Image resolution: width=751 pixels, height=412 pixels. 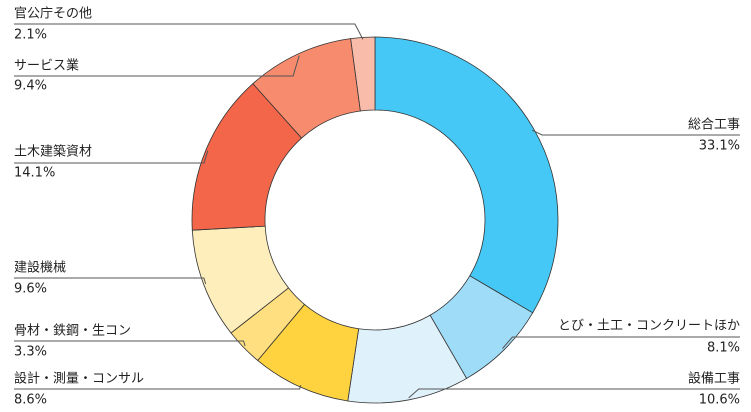 I want to click on slice-label: 土木建築資材, so click(x=53, y=152).